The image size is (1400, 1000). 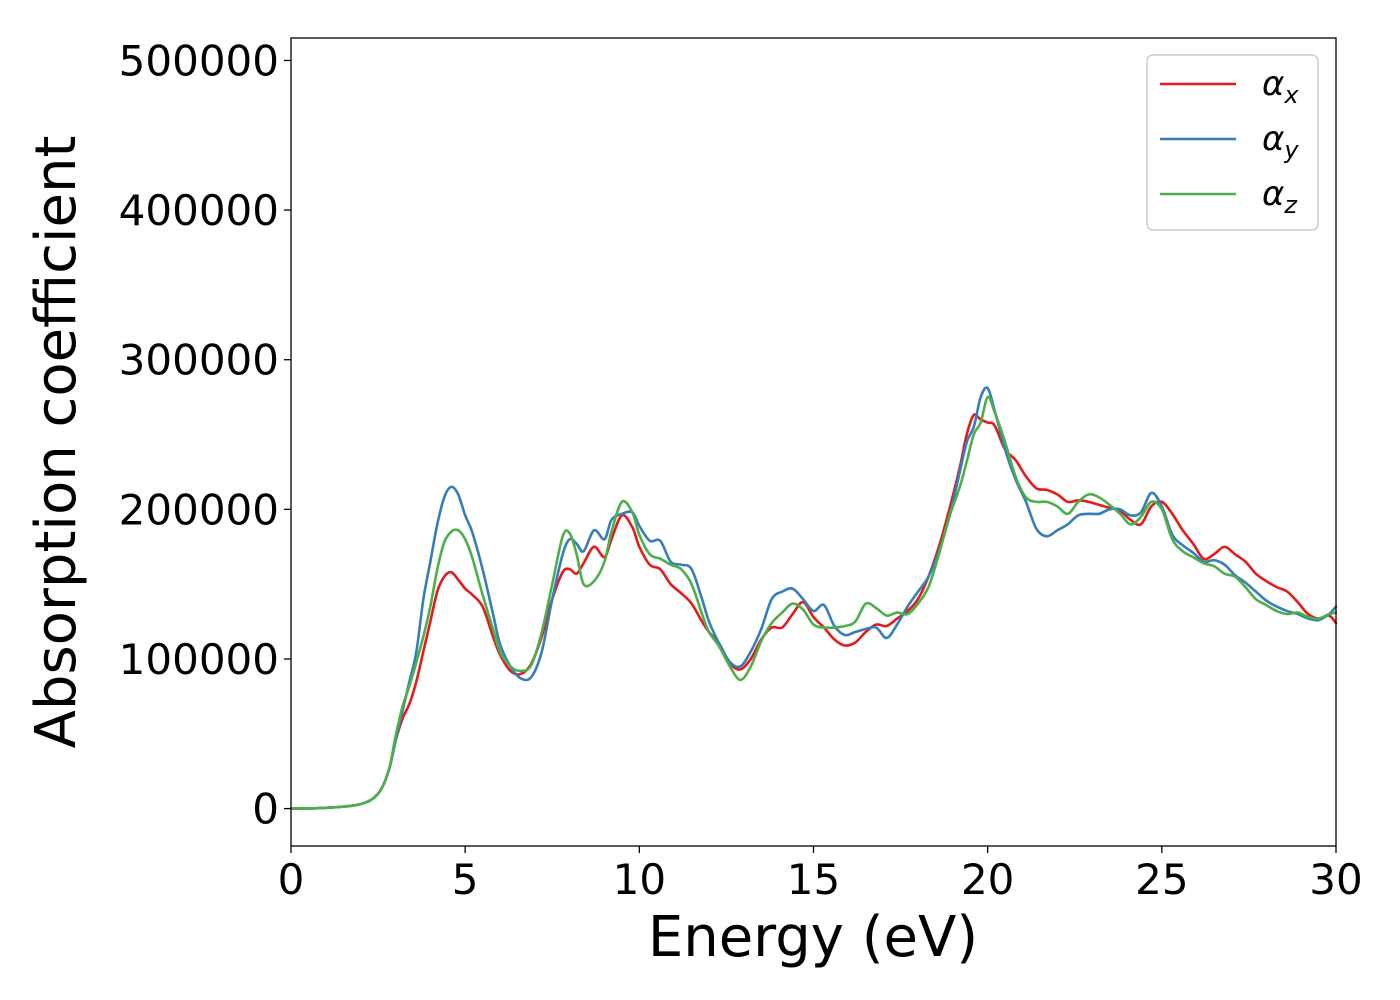 I want to click on legend-label-x: αx, so click(x=1280, y=86).